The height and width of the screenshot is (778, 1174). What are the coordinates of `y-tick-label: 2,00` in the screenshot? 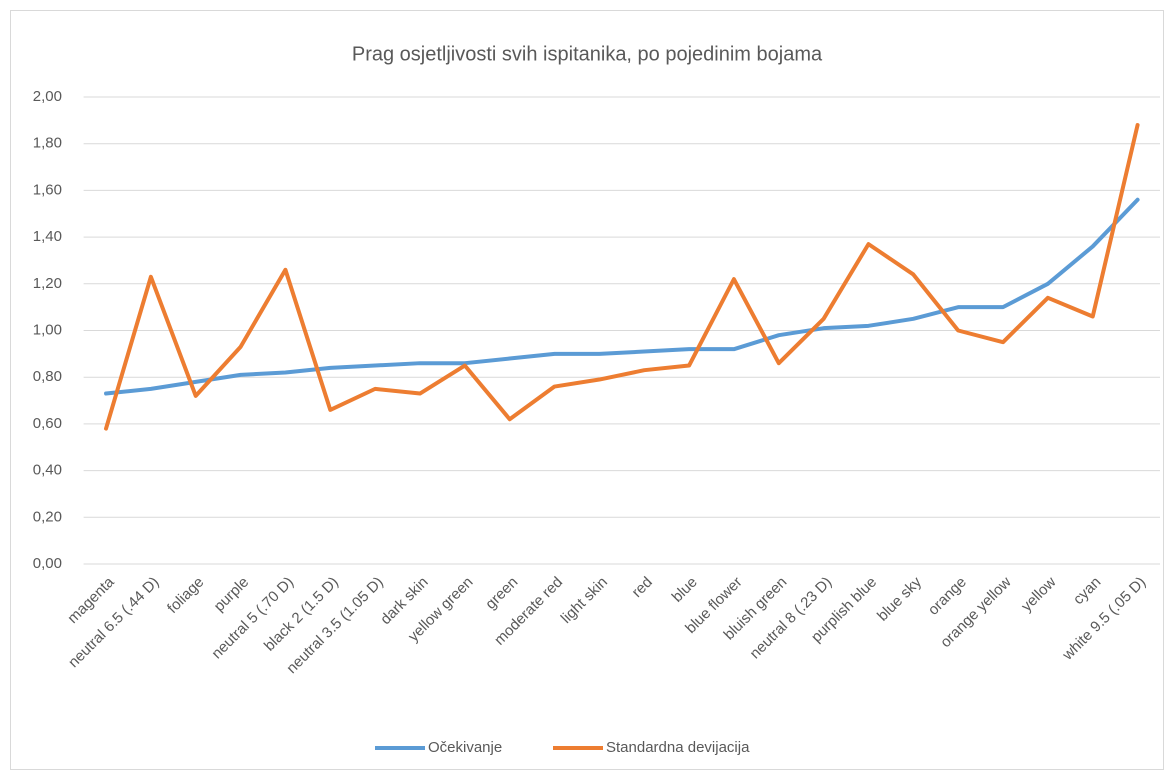 It's located at (47, 96).